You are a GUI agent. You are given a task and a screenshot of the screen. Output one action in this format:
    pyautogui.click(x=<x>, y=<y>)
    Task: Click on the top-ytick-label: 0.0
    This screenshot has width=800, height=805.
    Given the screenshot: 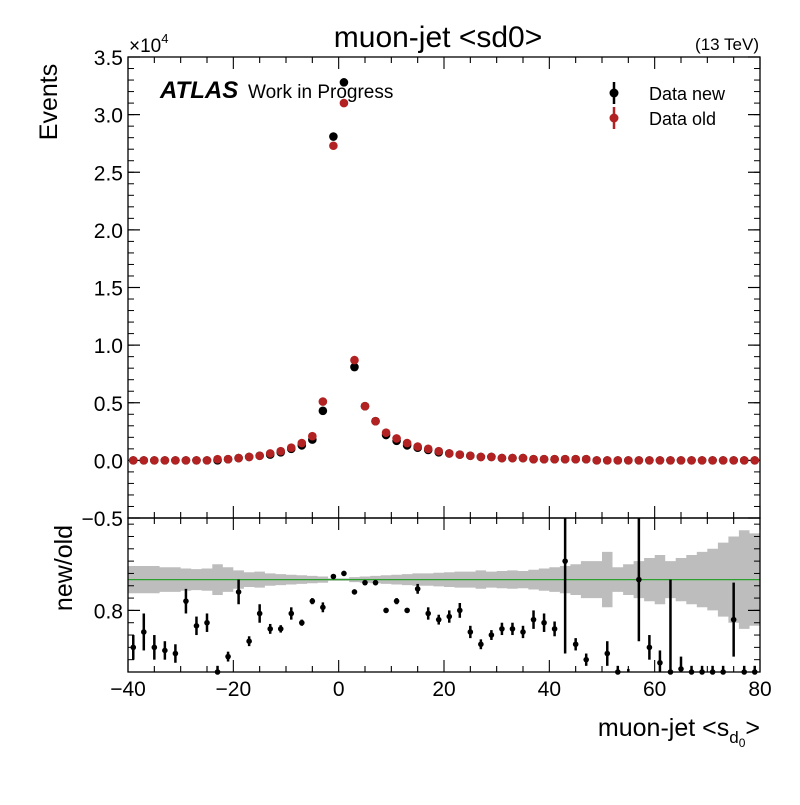 What is the action you would take?
    pyautogui.click(x=108, y=461)
    